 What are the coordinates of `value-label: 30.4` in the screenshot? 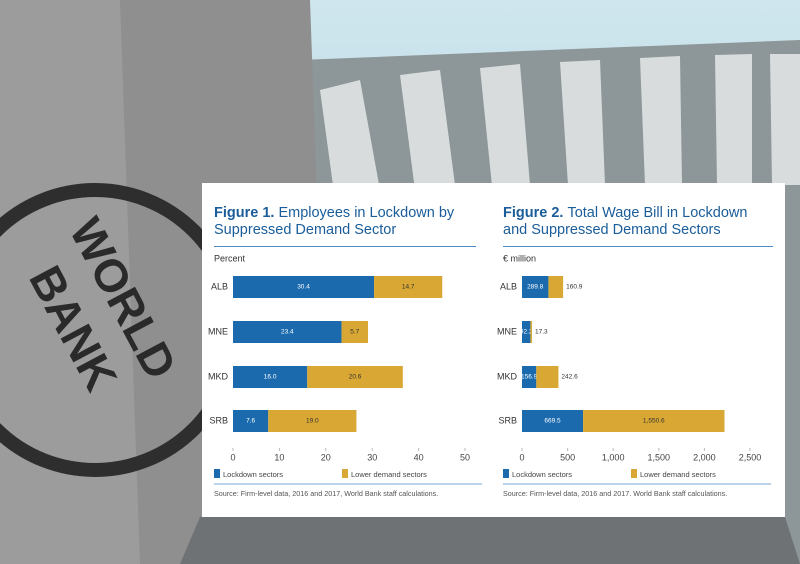 It's located at (303, 287).